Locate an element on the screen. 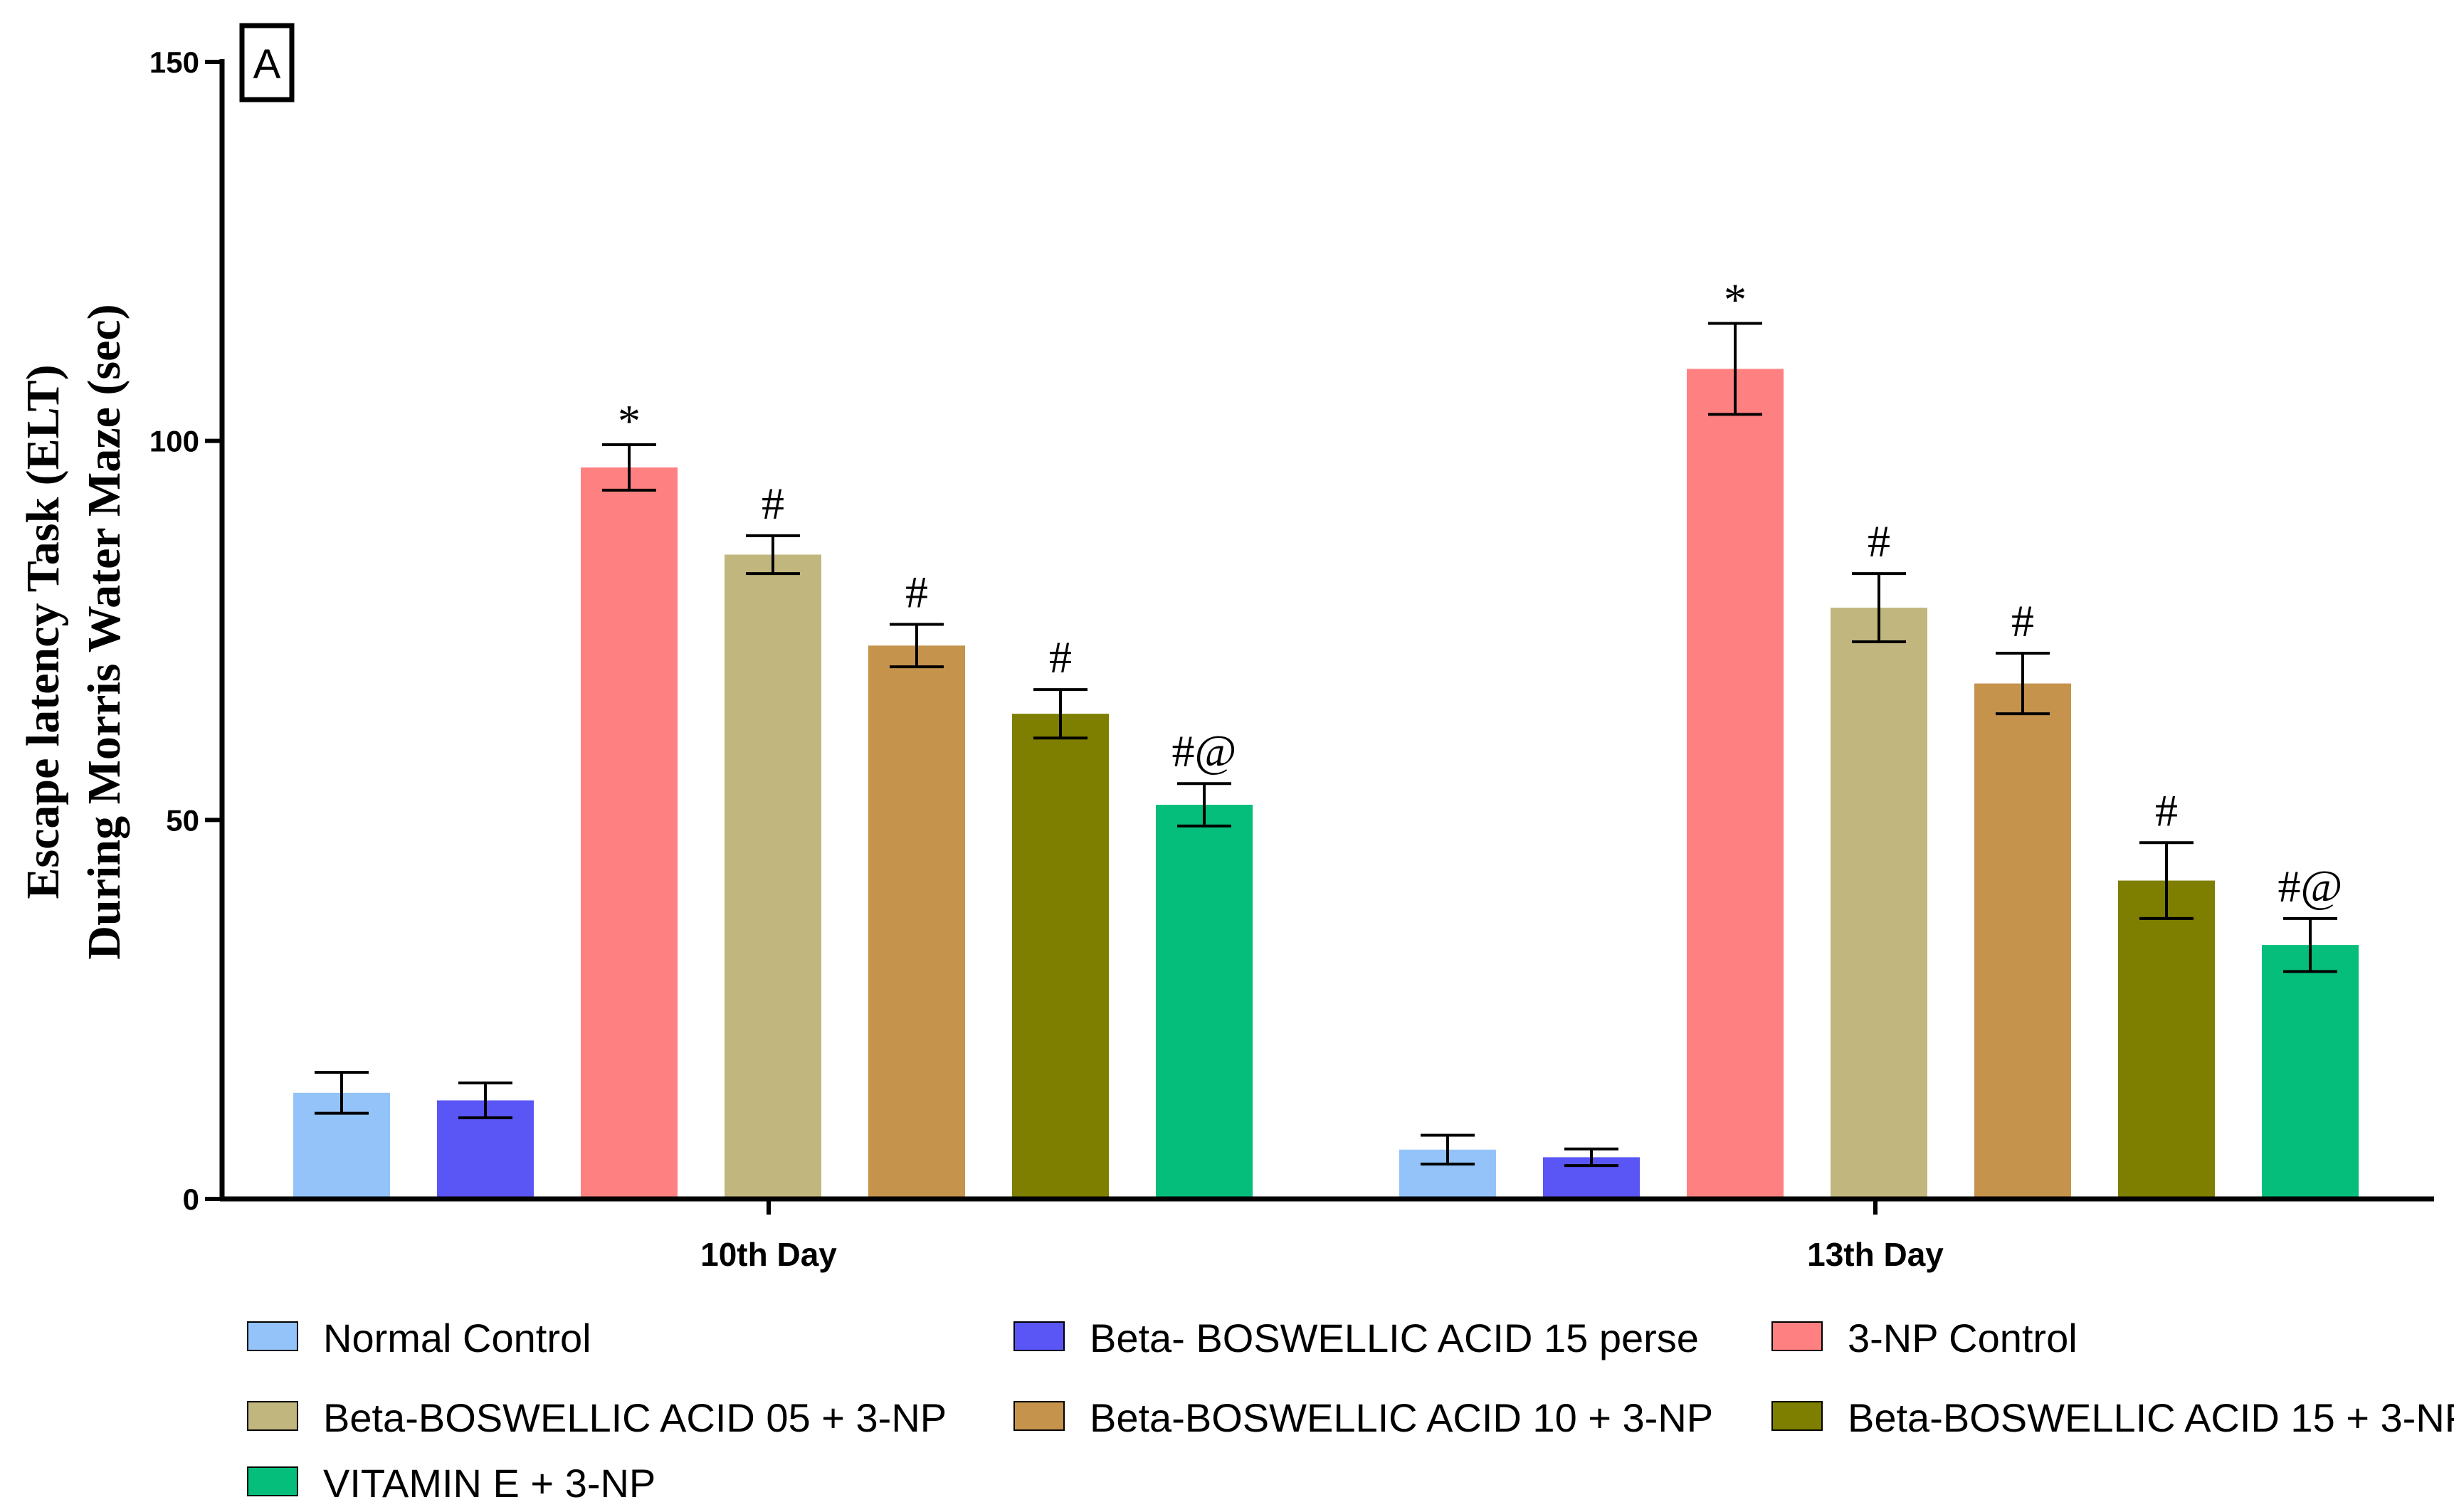 This screenshot has height=1512, width=2454. legend-label: VITAMIN E + 3-NP is located at coordinates (489, 1483).